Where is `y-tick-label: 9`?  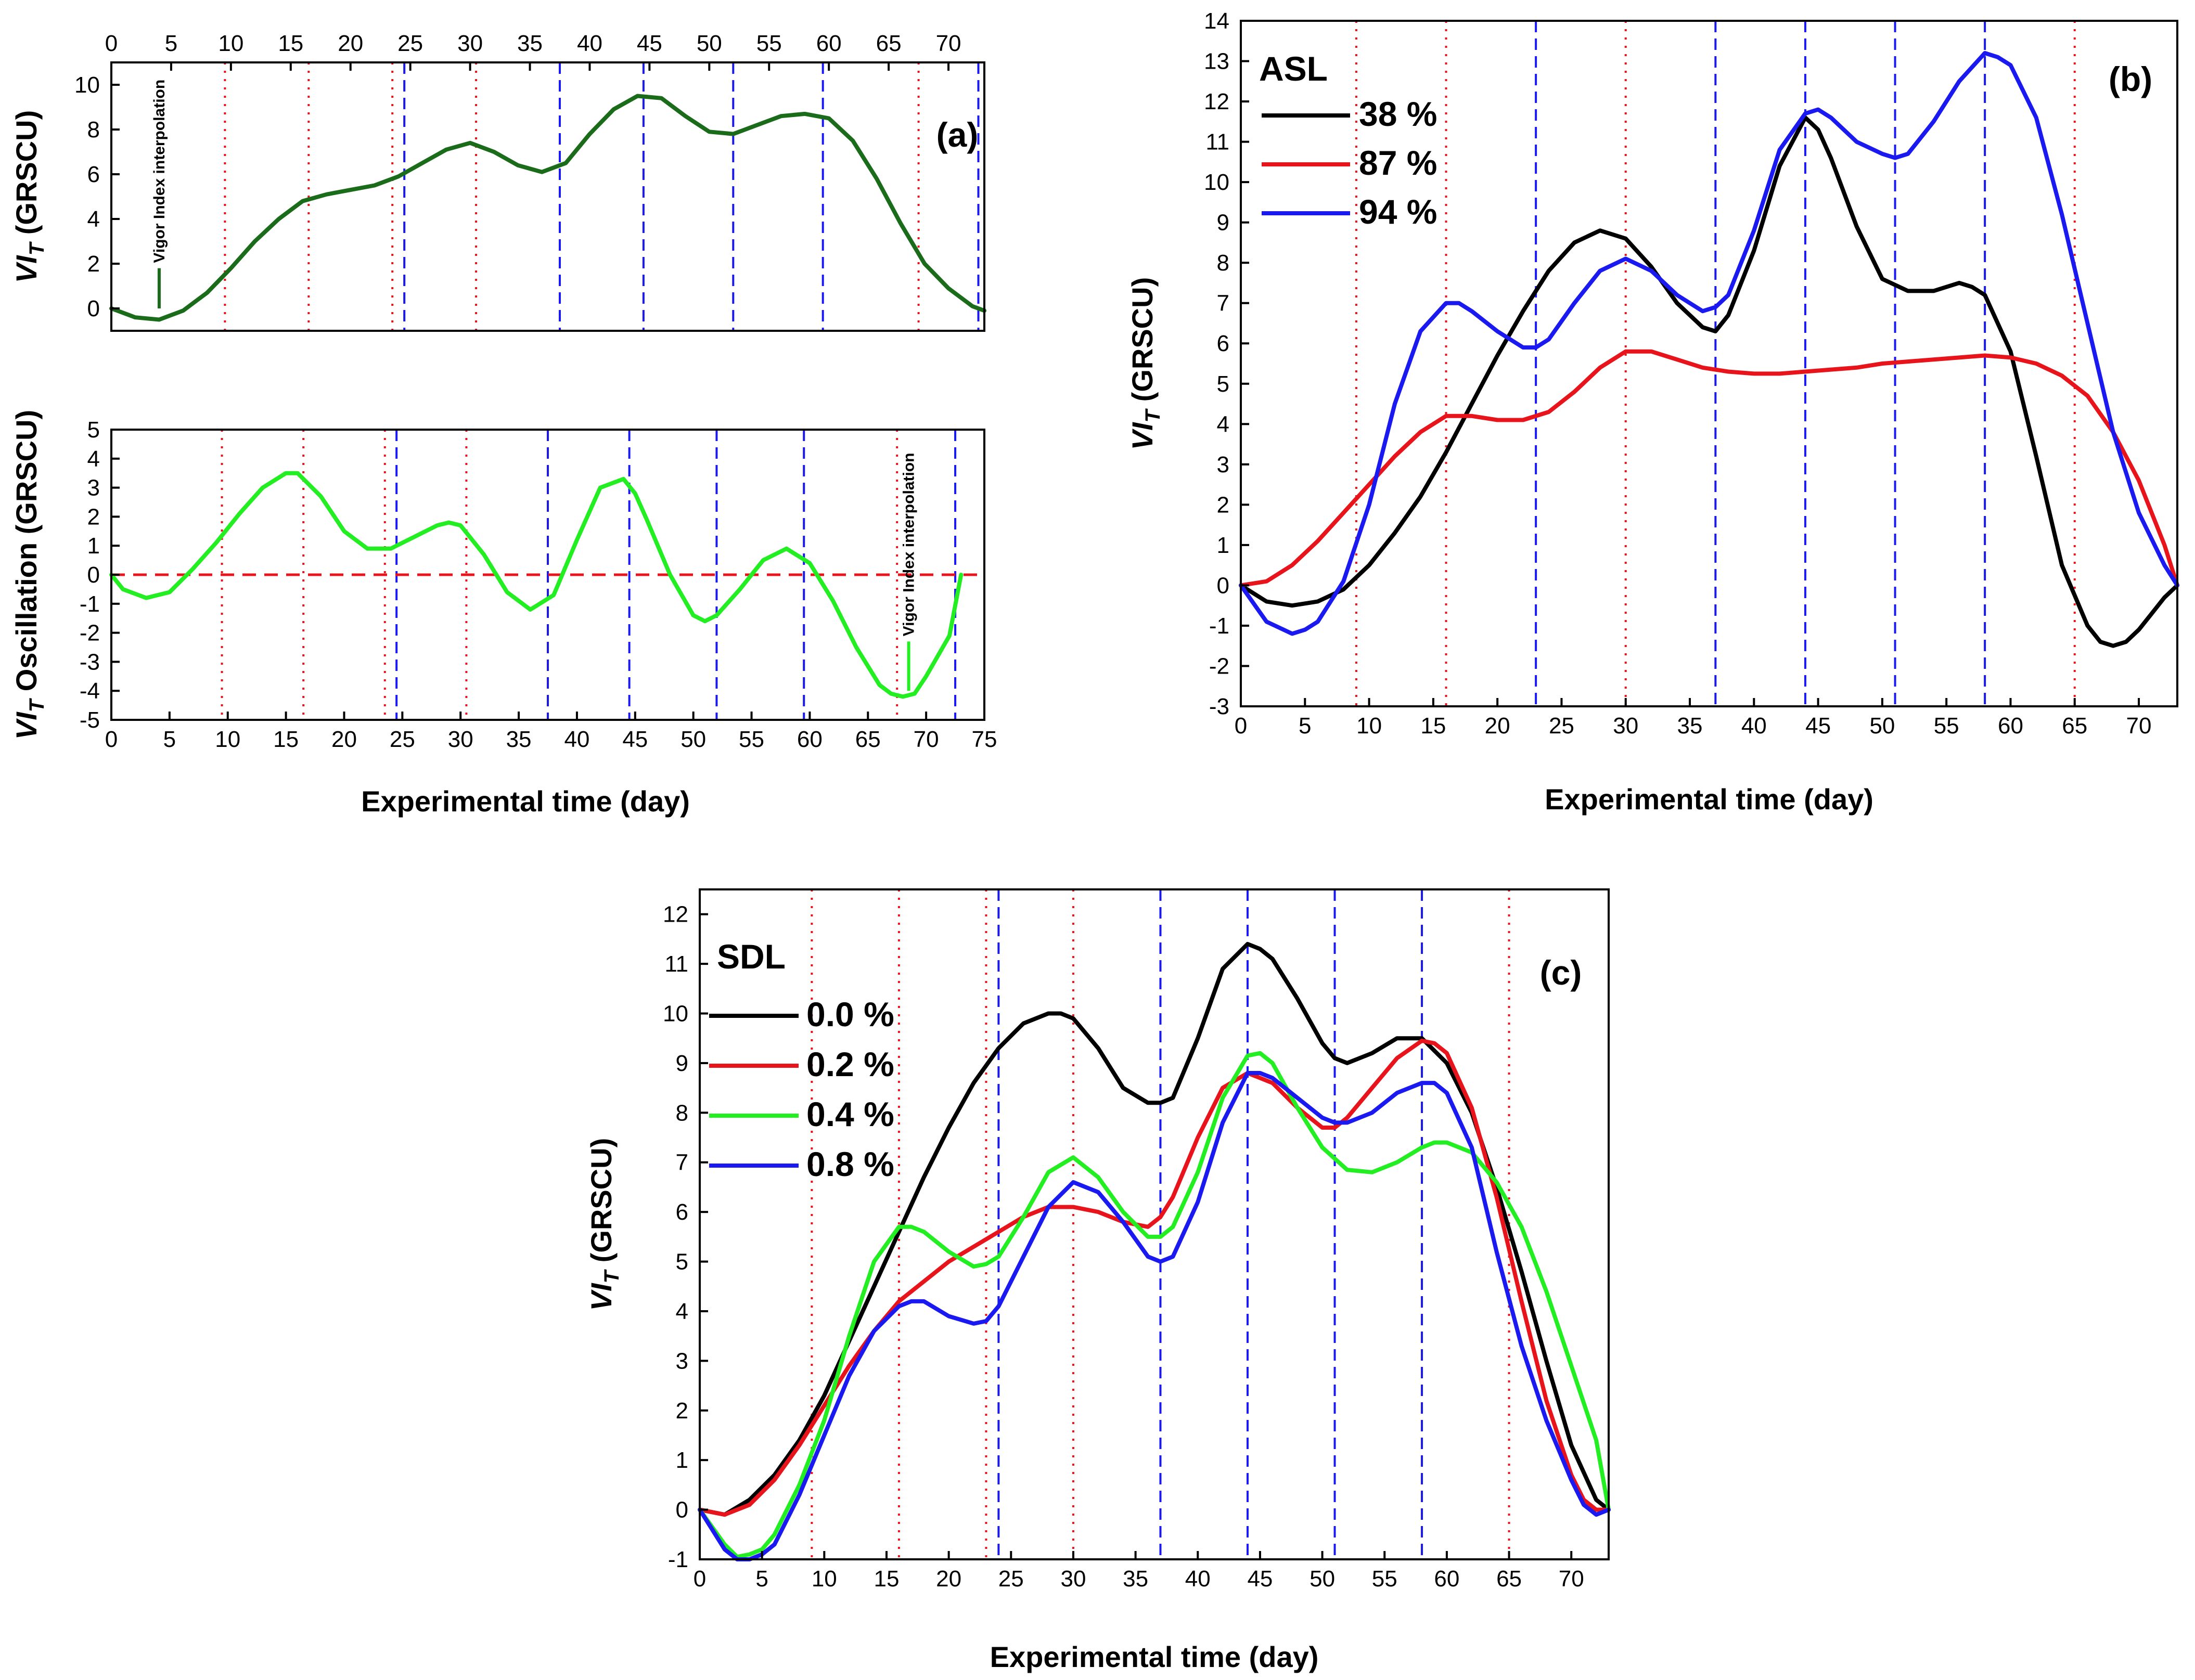
y-tick-label: 9 is located at coordinates (682, 1063).